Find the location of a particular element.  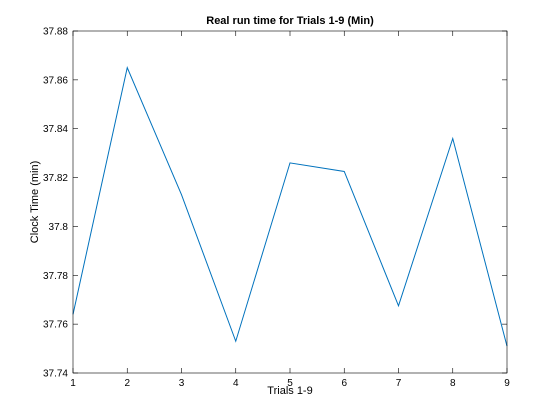

x-tick-label: 1 is located at coordinates (73, 383).